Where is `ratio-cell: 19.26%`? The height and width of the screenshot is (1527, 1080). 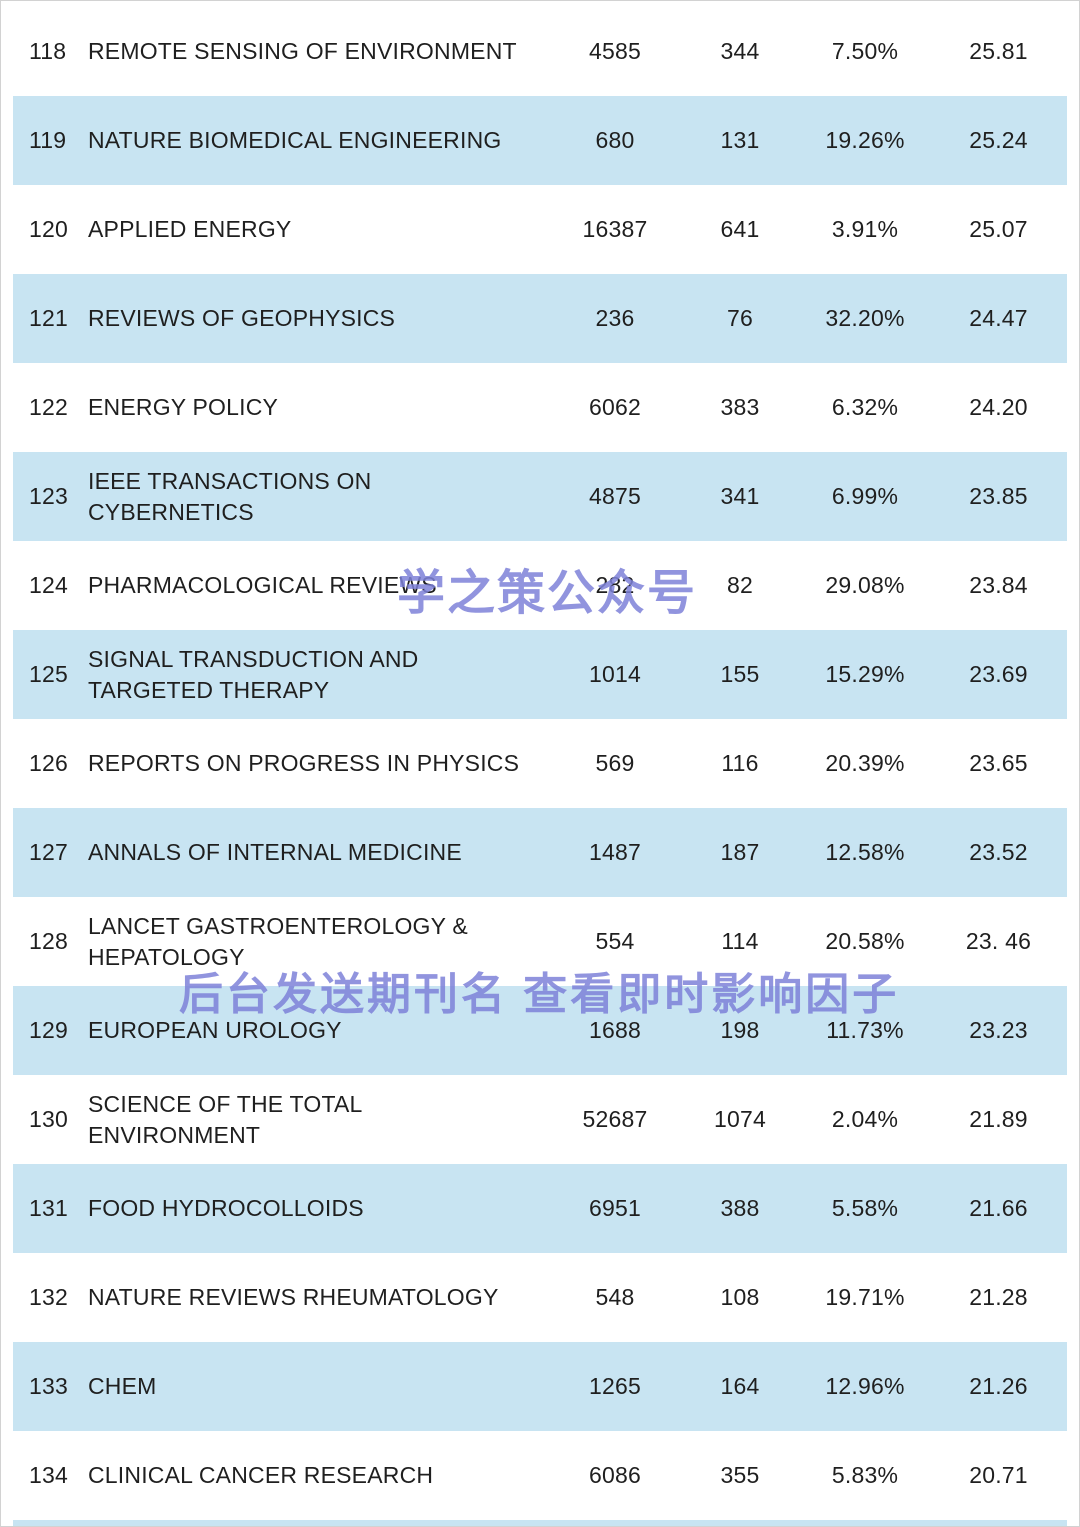
ratio-cell: 19.26% is located at coordinates (865, 140).